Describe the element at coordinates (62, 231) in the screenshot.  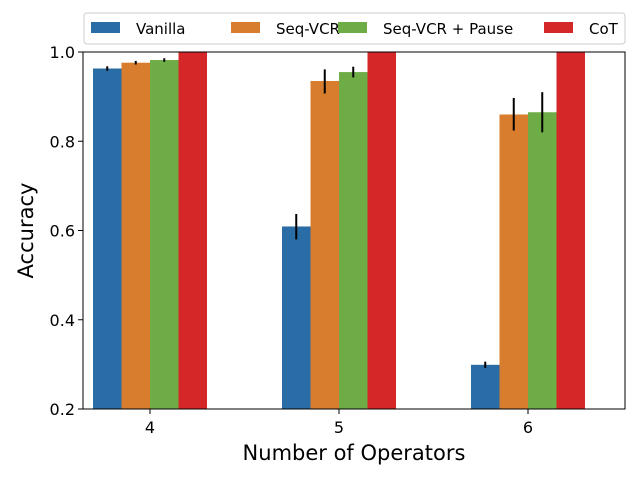
I see `y-tick-label: 0.6` at that location.